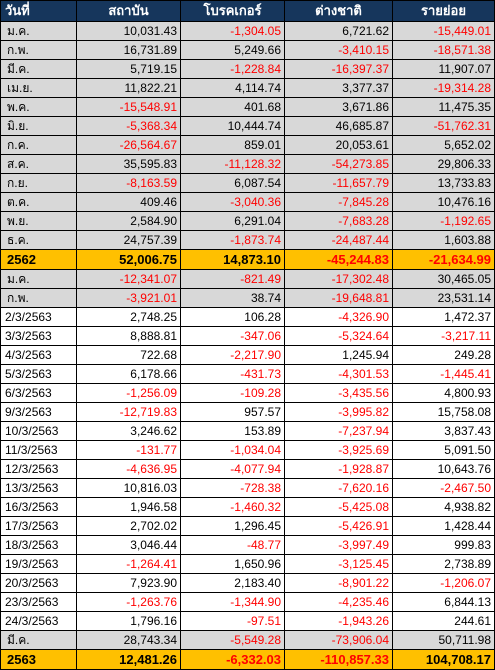  Describe the element at coordinates (232, 298) in the screenshot. I see `broker-cell: 38.74` at that location.